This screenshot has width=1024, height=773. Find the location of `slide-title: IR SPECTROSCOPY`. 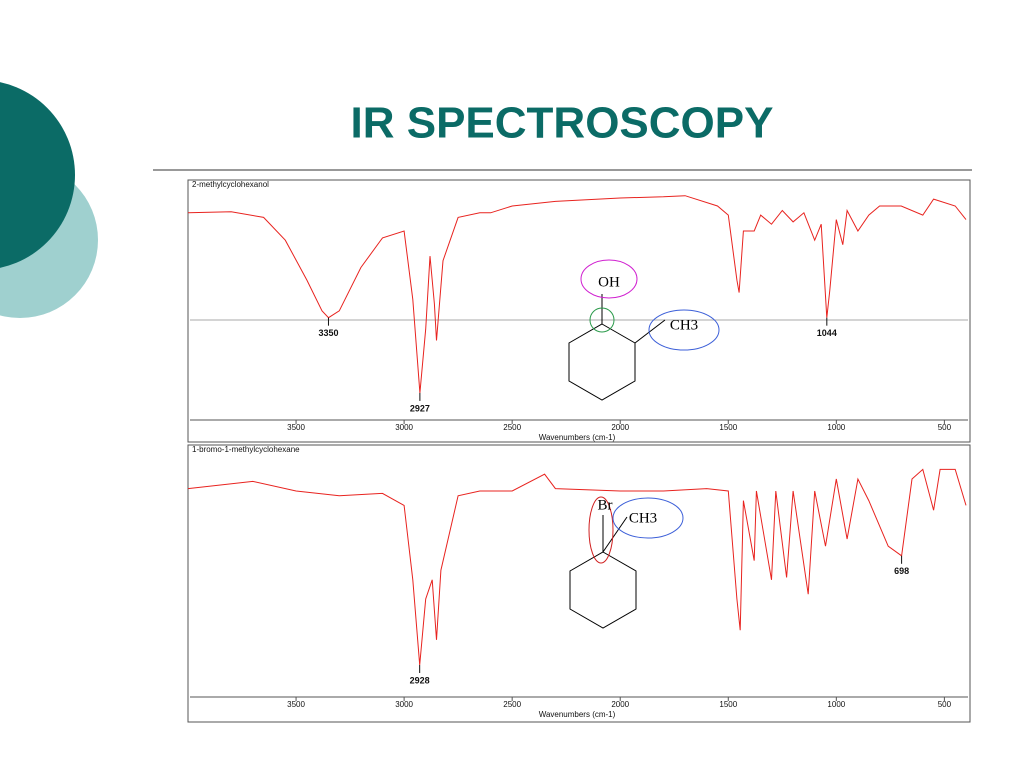

slide-title: IR SPECTROSCOPY is located at coordinates (562, 123).